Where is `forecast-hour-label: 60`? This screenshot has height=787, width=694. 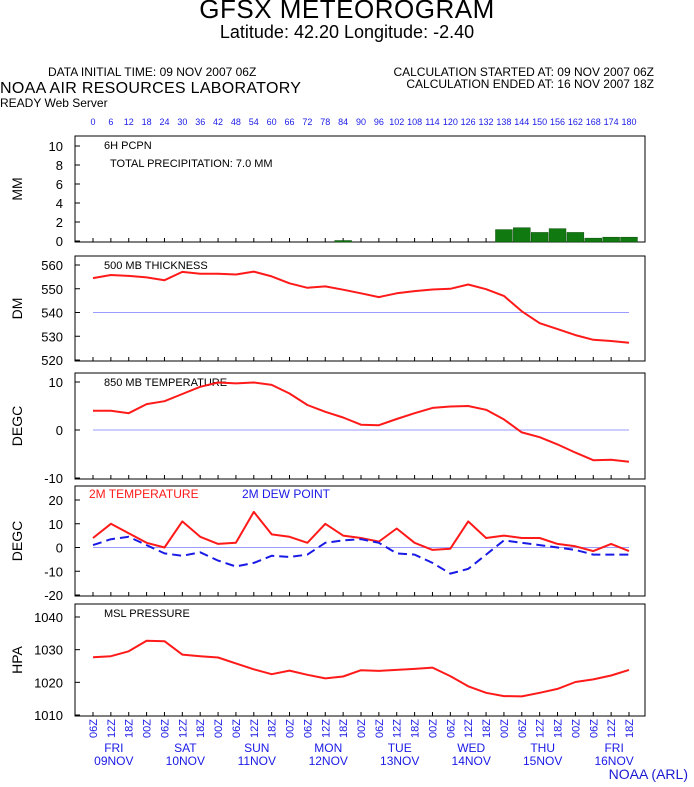 forecast-hour-label: 60 is located at coordinates (272, 122).